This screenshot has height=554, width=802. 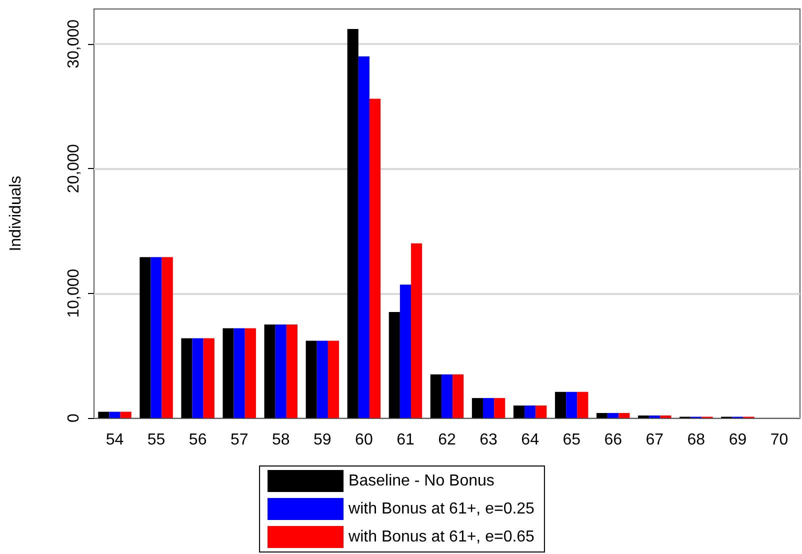 I want to click on x-tick-label: 56, so click(x=197, y=440).